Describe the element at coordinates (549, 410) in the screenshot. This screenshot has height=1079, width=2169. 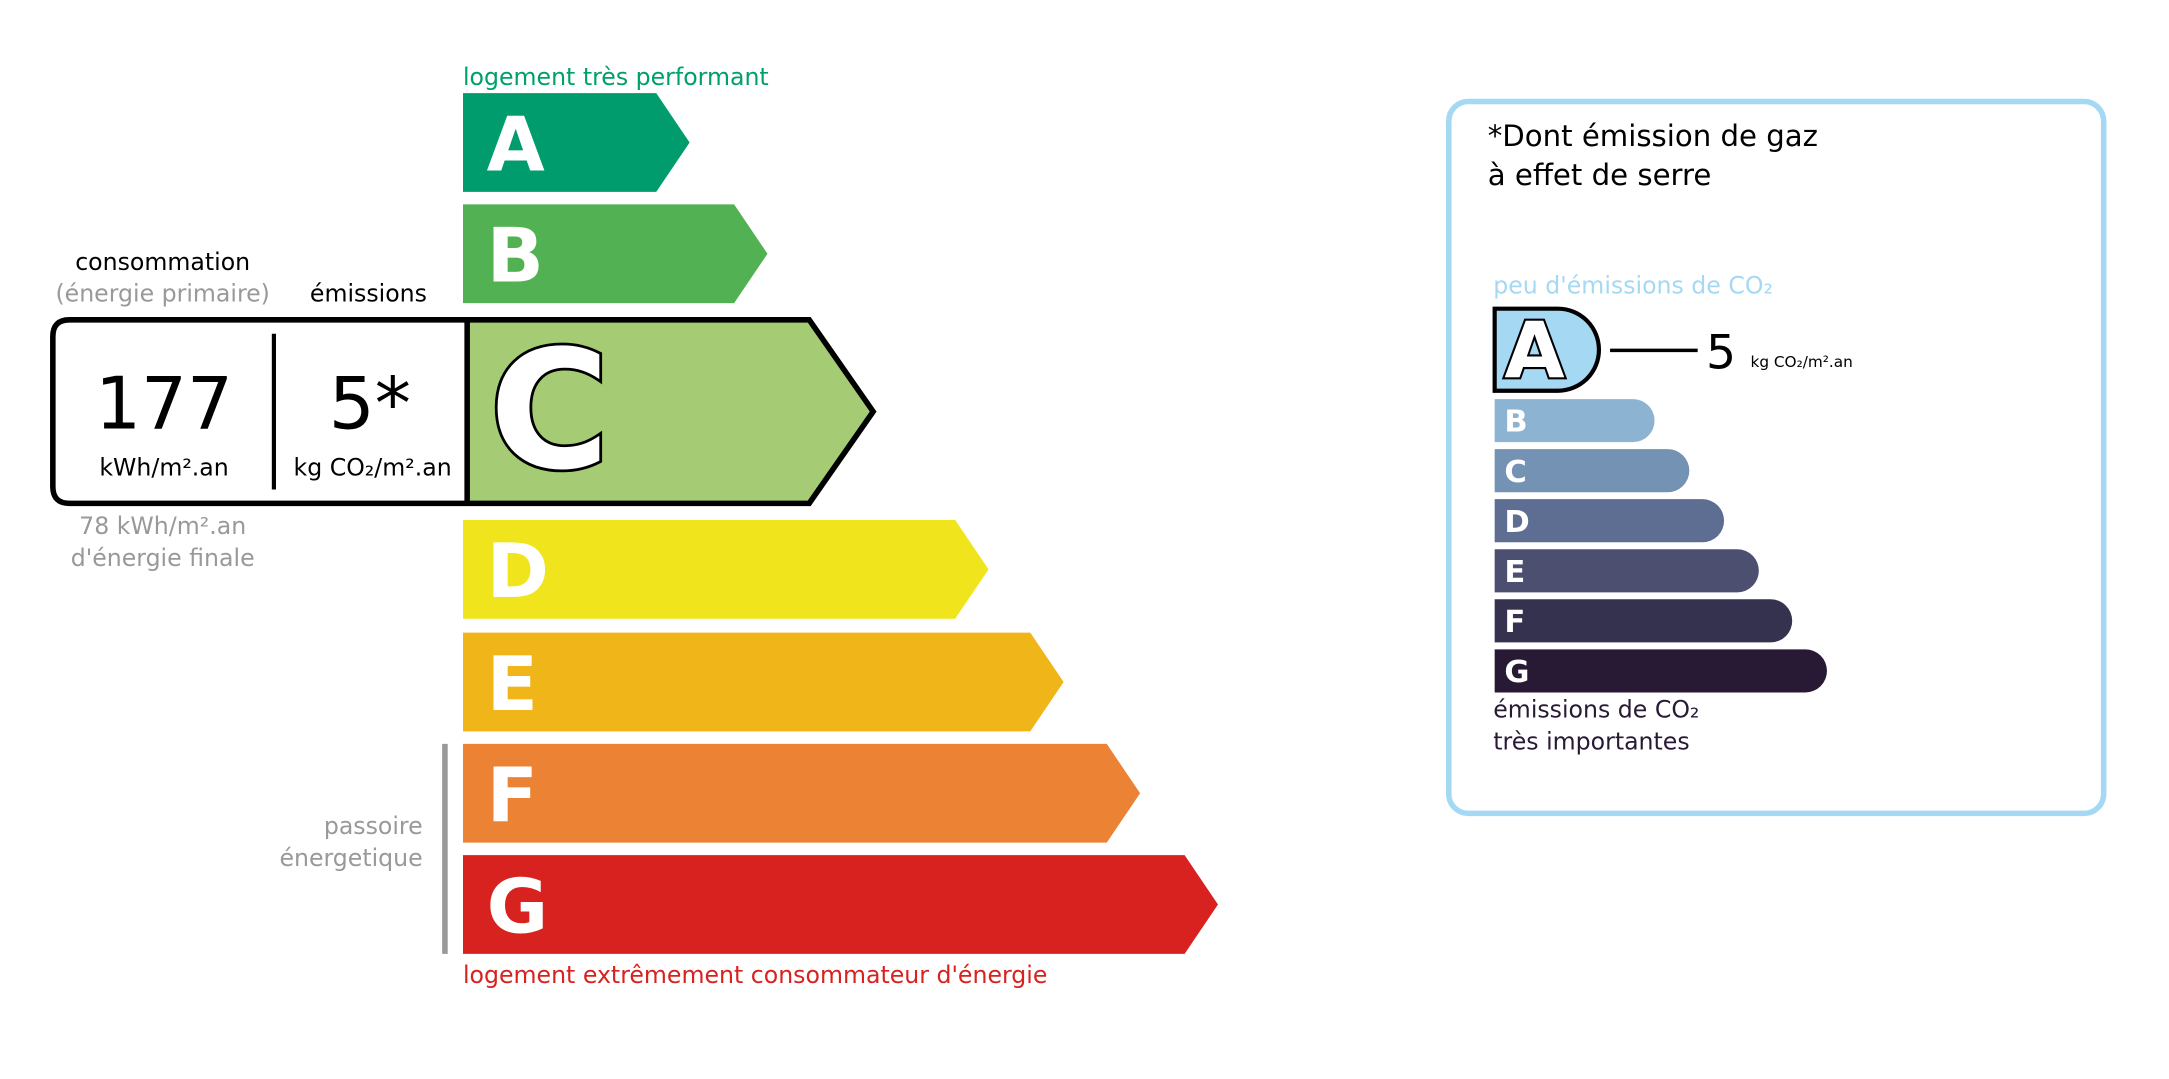
I see `energy-class-letter-c: C` at that location.